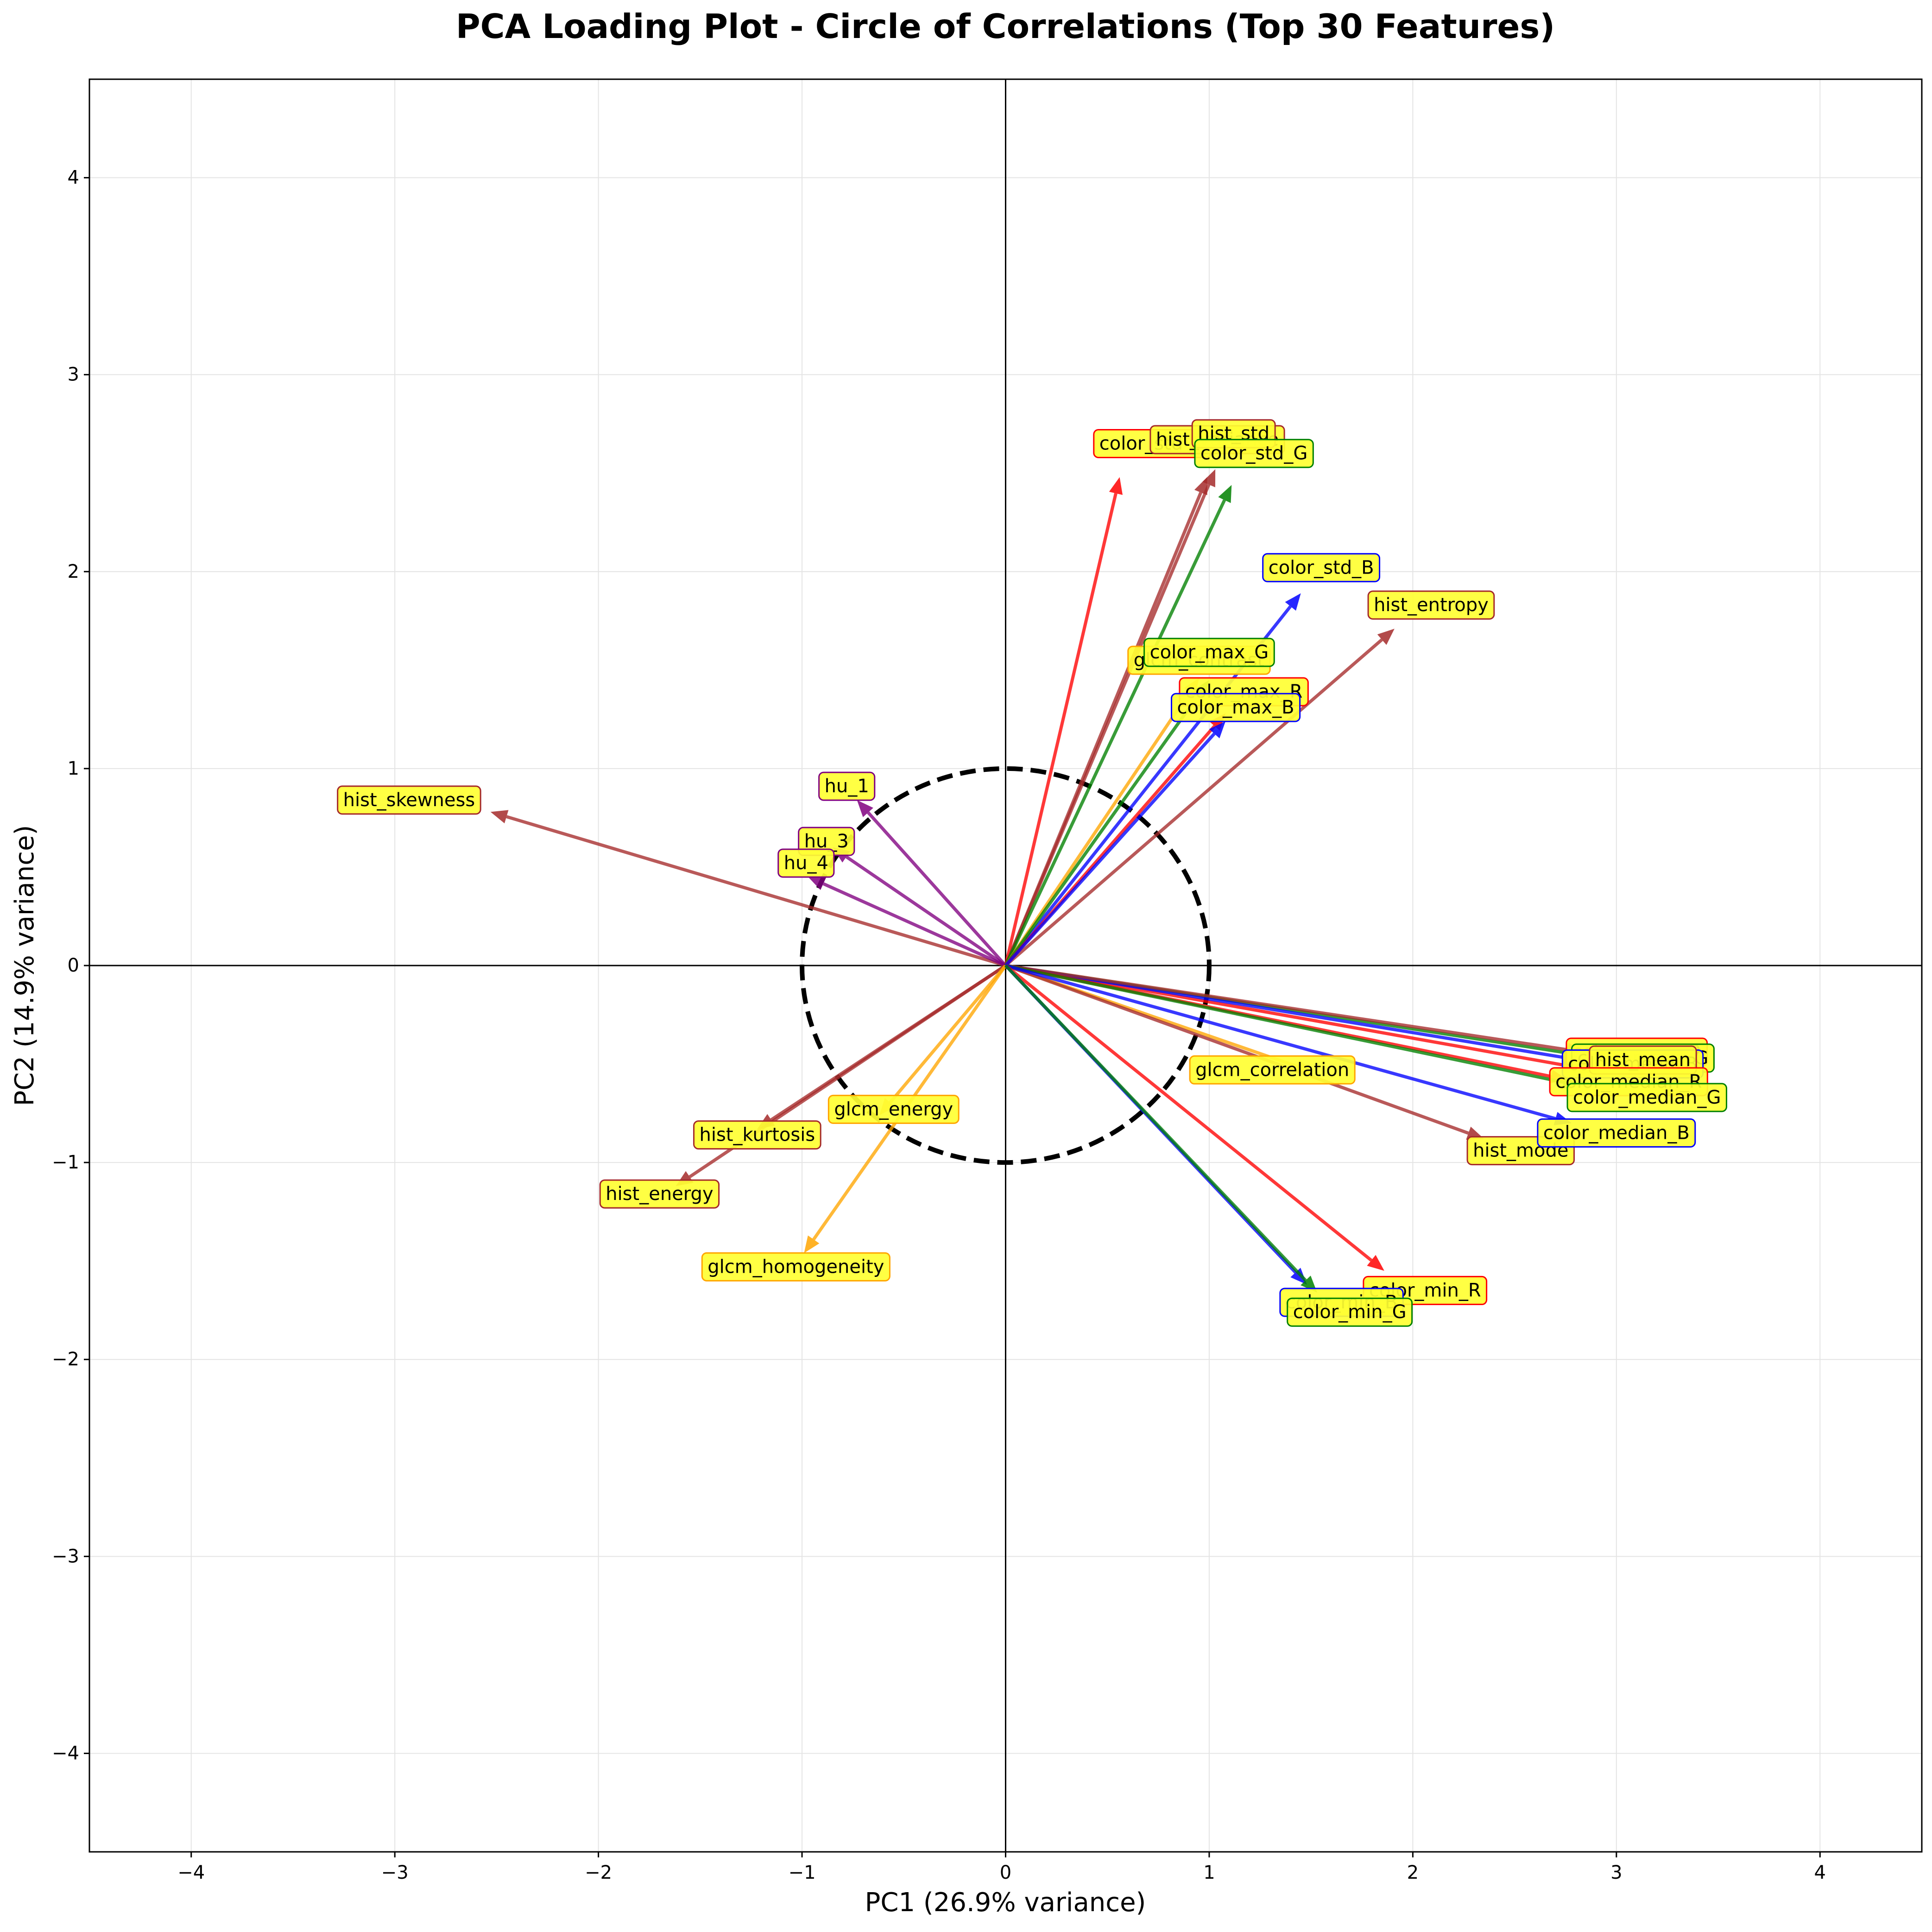  Describe the element at coordinates (1386, 637) in the screenshot. I see `arrowhead-hist_entropy` at that location.